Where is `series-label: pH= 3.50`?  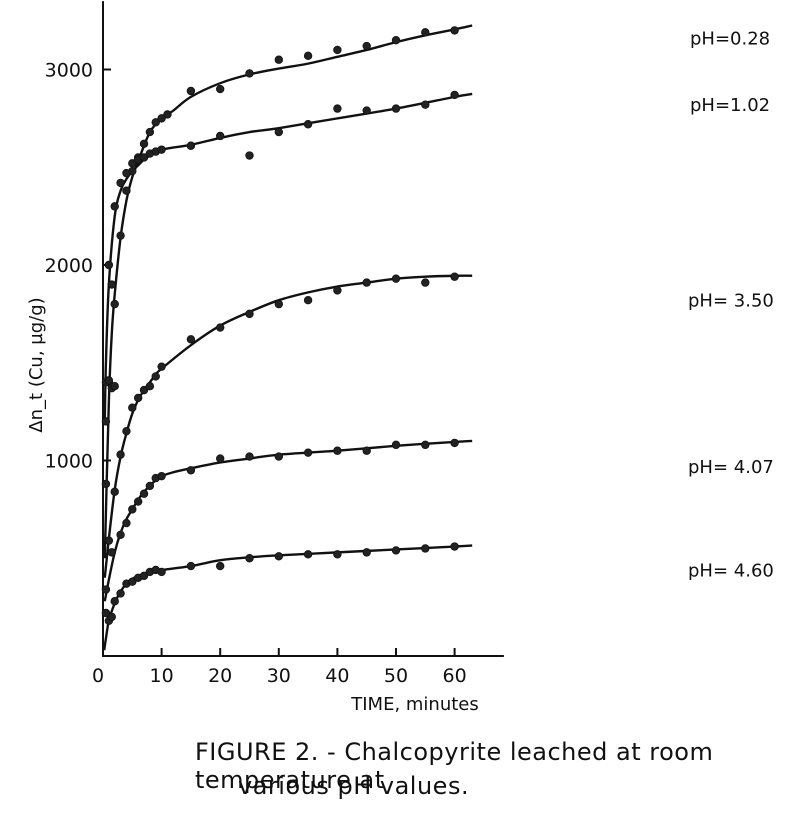
series-label: pH= 3.50 is located at coordinates (731, 301).